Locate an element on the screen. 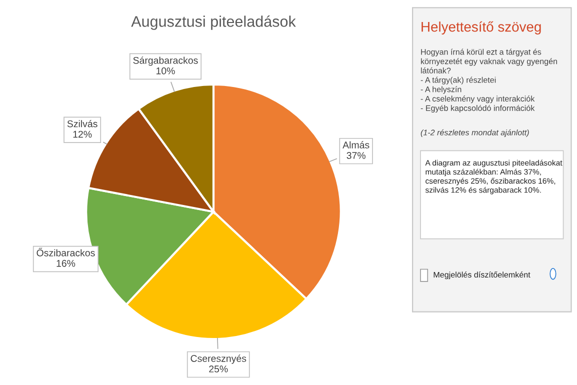  text: Hogyan írná körül ezt a tárgyat és környezetét egy vaknak vagy gyengén látónak? - A tárgy(ak) részletei - A helyszín - A cselekmény vagy interakciók - Egyéb kapcsolódó információk is located at coordinates (488, 80).